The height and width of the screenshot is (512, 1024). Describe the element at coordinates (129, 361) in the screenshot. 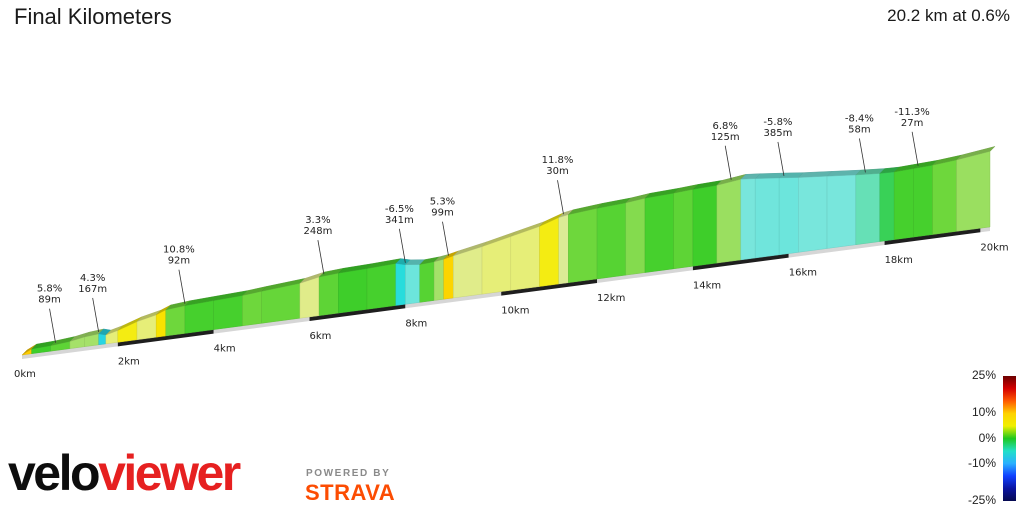

I see `x-tick-label: 2km` at that location.